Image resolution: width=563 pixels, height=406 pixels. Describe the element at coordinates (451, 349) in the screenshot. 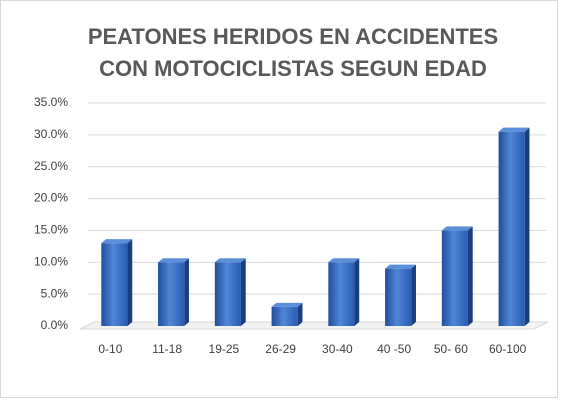

I see `x-tick-label: 50- 60` at that location.